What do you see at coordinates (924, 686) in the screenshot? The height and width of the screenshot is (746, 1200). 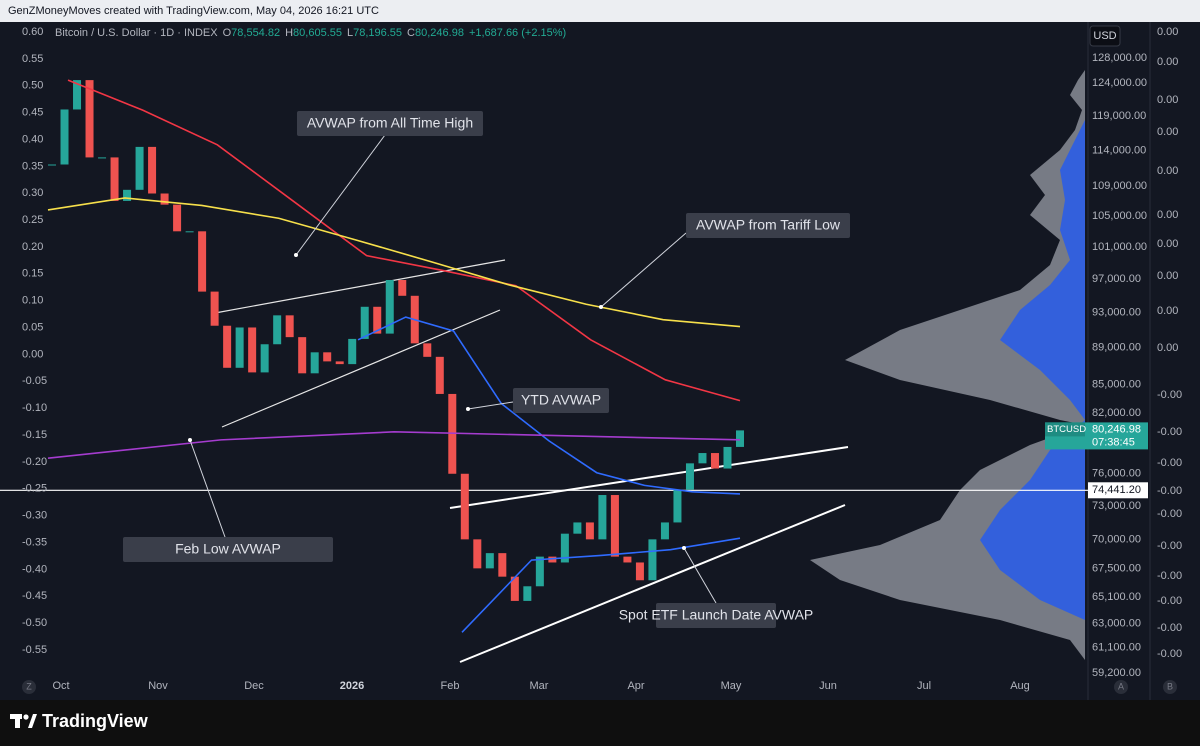 I see `x-axis-label: Jul` at bounding box center [924, 686].